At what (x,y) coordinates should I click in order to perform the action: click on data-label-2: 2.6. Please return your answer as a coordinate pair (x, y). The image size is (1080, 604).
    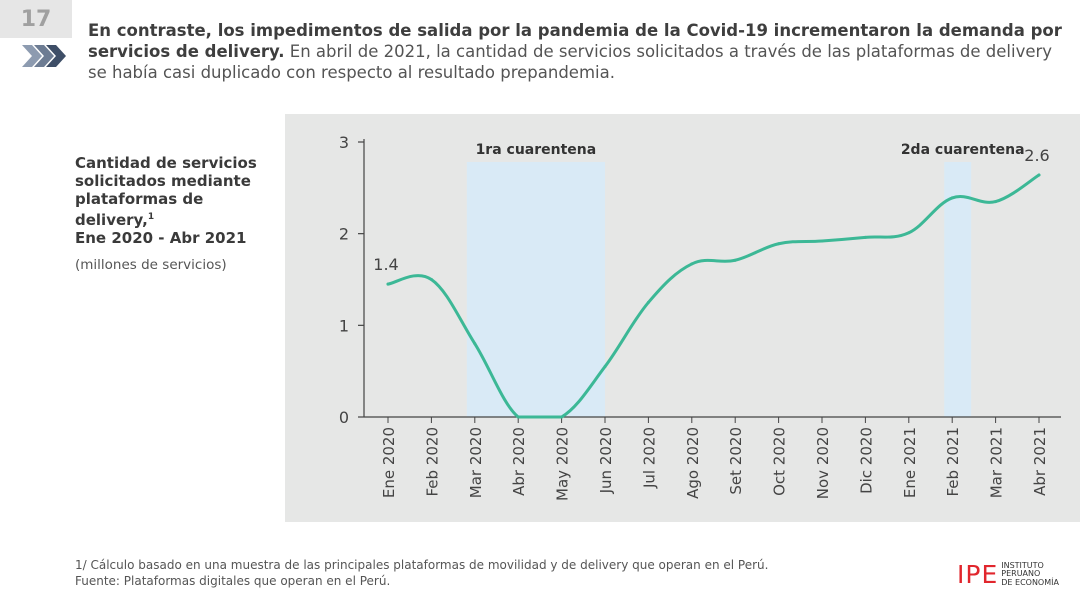
    Looking at the image, I should click on (1036, 155).